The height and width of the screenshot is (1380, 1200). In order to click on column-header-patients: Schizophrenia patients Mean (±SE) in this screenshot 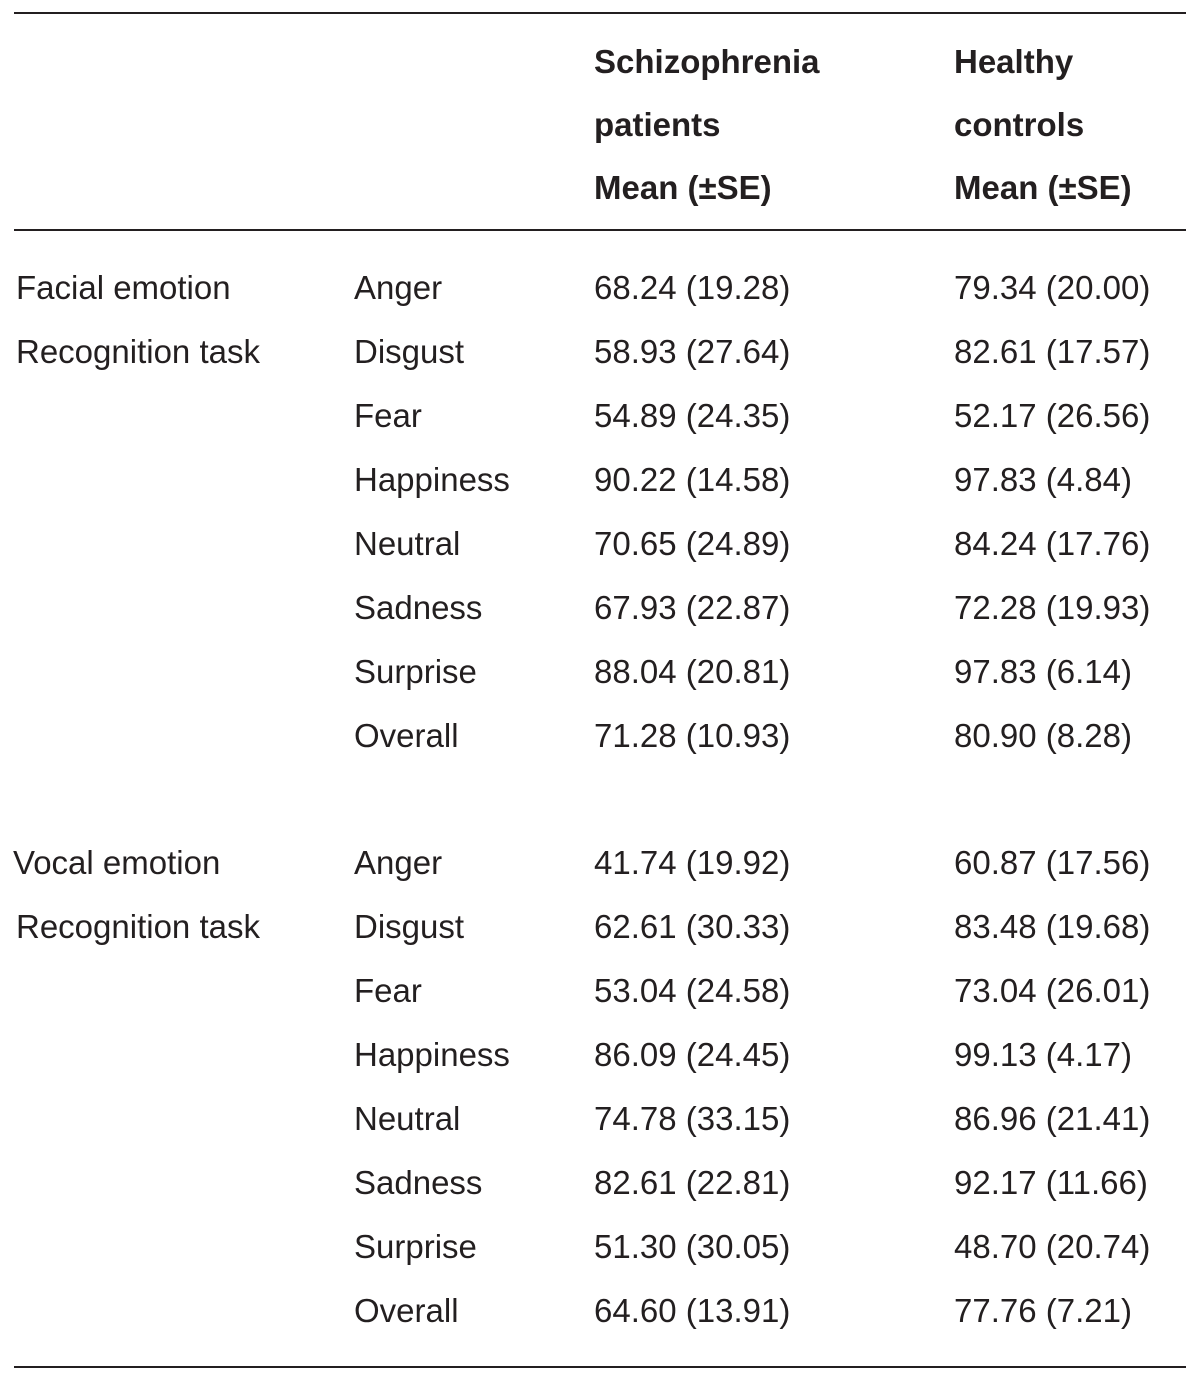, I will do `click(707, 124)`.